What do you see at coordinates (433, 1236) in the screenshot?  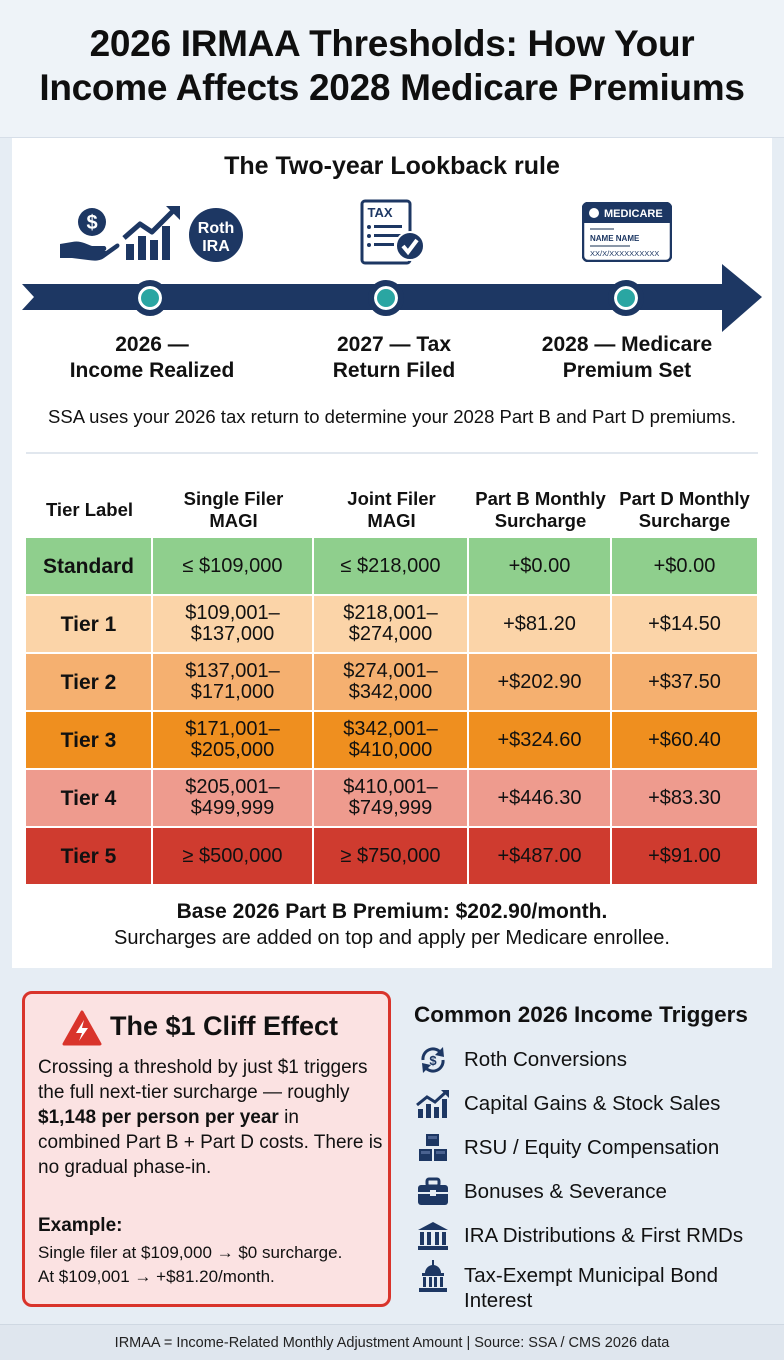 I see `bank-icon` at bounding box center [433, 1236].